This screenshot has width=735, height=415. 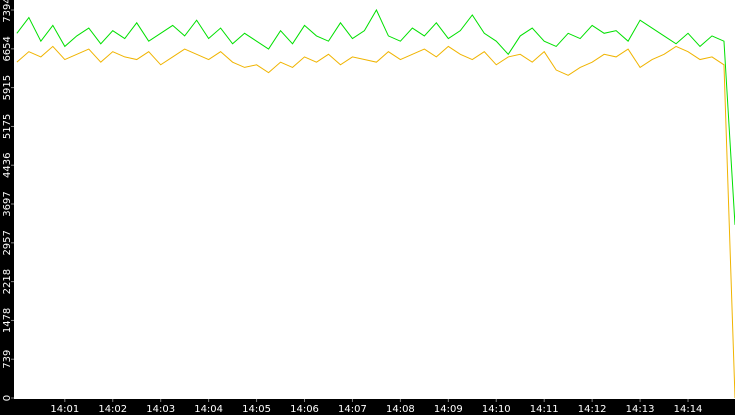 What do you see at coordinates (544, 409) in the screenshot?
I see `x-tick-label: 14:11` at bounding box center [544, 409].